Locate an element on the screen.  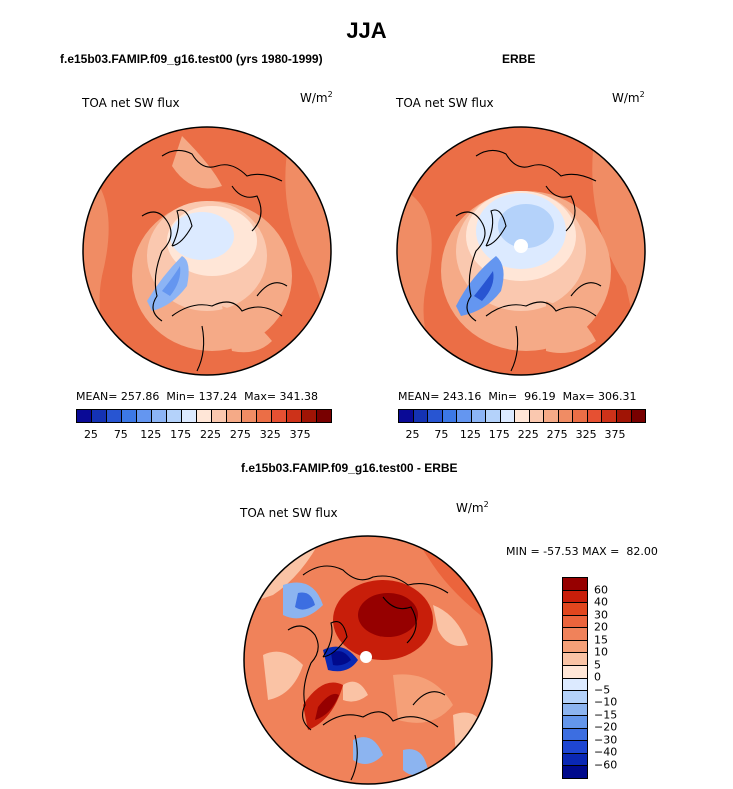
diff-colorbar-ticks: 60 40 30 20 15 10 5 0 −5 −10 −15 −20 −30 −40 −60 is located at coordinates (614, 677).